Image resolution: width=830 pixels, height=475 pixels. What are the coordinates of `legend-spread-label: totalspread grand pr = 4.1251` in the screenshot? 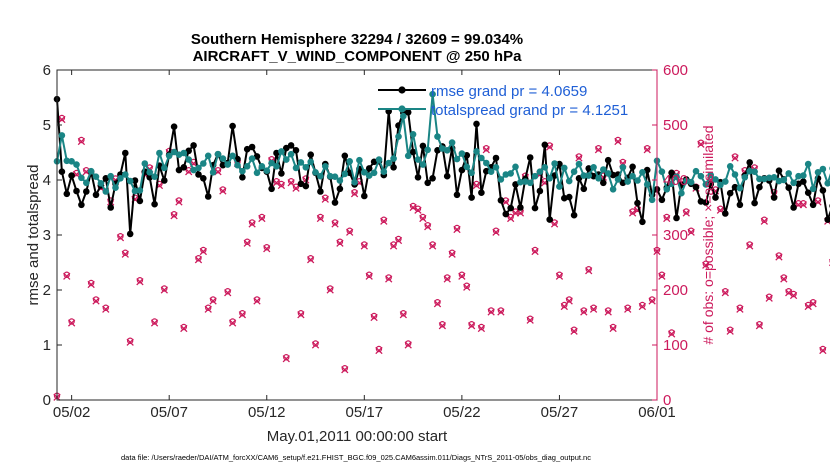 It's located at (529, 110).